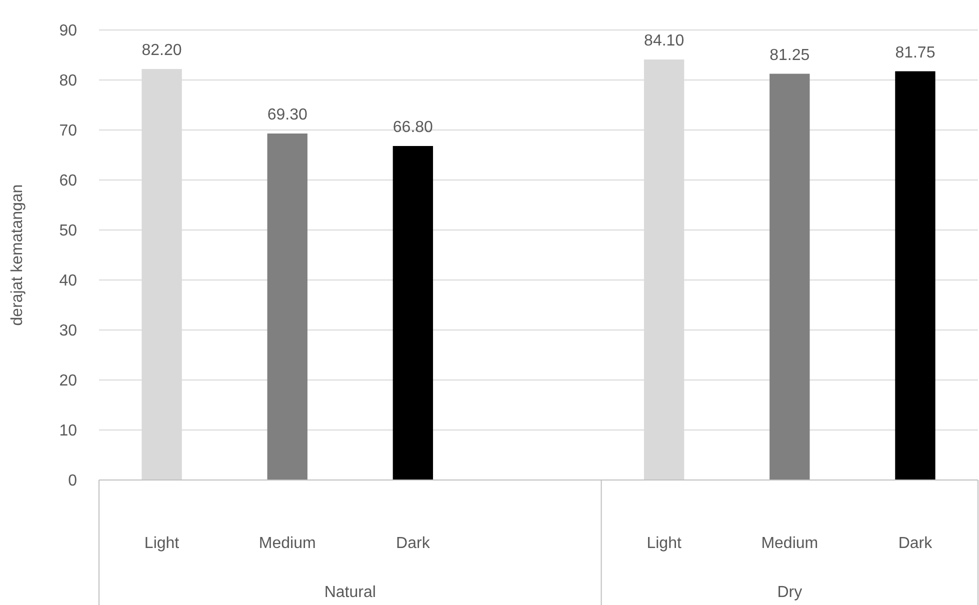 This screenshot has height=605, width=979. What do you see at coordinates (68, 31) in the screenshot?
I see `y-tick-label: 90` at bounding box center [68, 31].